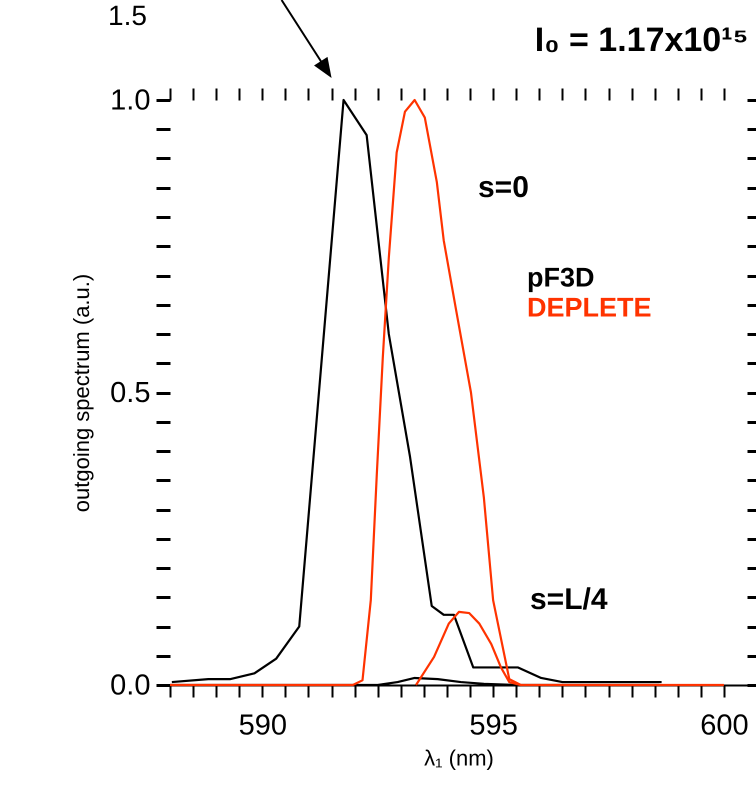 This screenshot has height=809, width=756. I want to click on y-tick-label: 1.0, so click(130, 100).